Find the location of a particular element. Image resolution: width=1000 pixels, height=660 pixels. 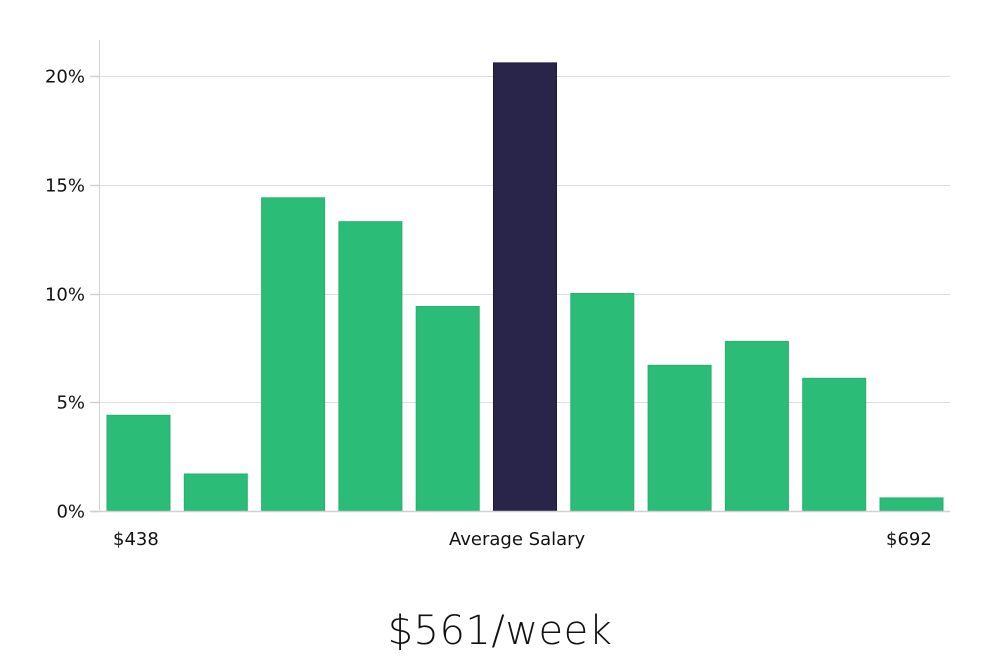

y-tick-label: 5% is located at coordinates (70, 402).